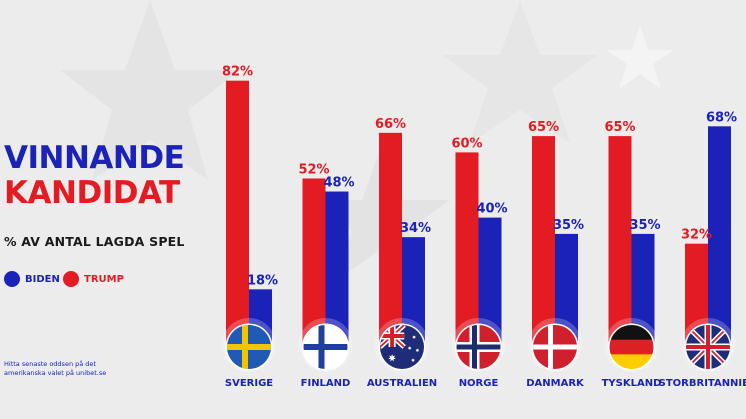  I want to click on country-group: 32% 68% STORBRITANNIEN, so click(702, 249).